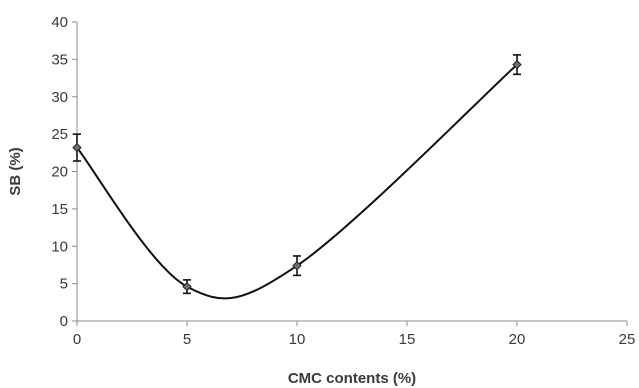  What do you see at coordinates (59, 59) in the screenshot?
I see `y-tick-label: 35` at bounding box center [59, 59].